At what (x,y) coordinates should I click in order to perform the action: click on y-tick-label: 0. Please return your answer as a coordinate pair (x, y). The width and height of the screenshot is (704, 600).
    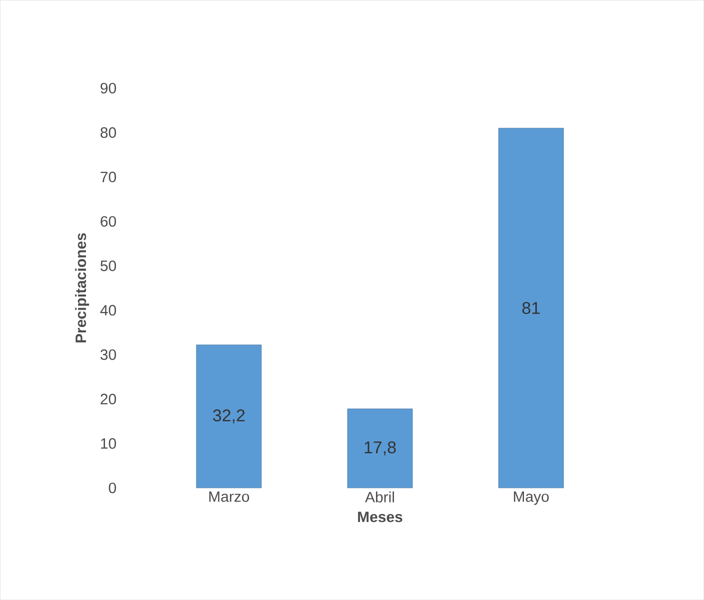
    Looking at the image, I should click on (112, 488).